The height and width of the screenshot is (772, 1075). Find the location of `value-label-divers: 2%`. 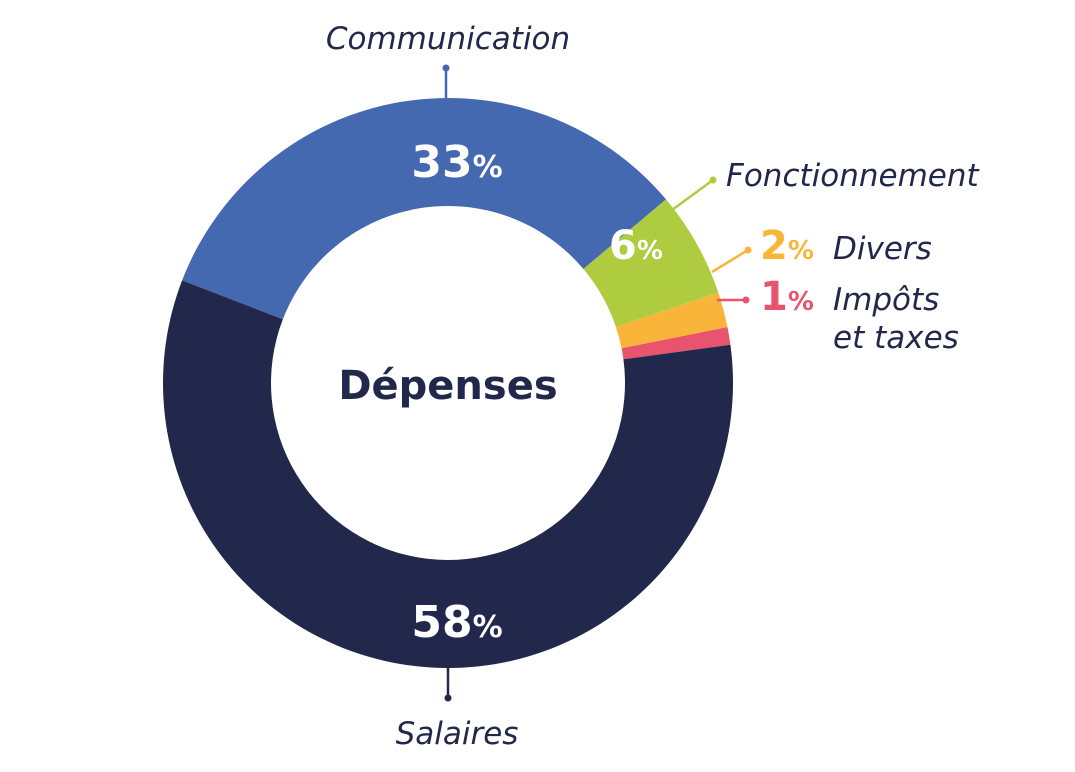

value-label-divers: 2% is located at coordinates (787, 246).